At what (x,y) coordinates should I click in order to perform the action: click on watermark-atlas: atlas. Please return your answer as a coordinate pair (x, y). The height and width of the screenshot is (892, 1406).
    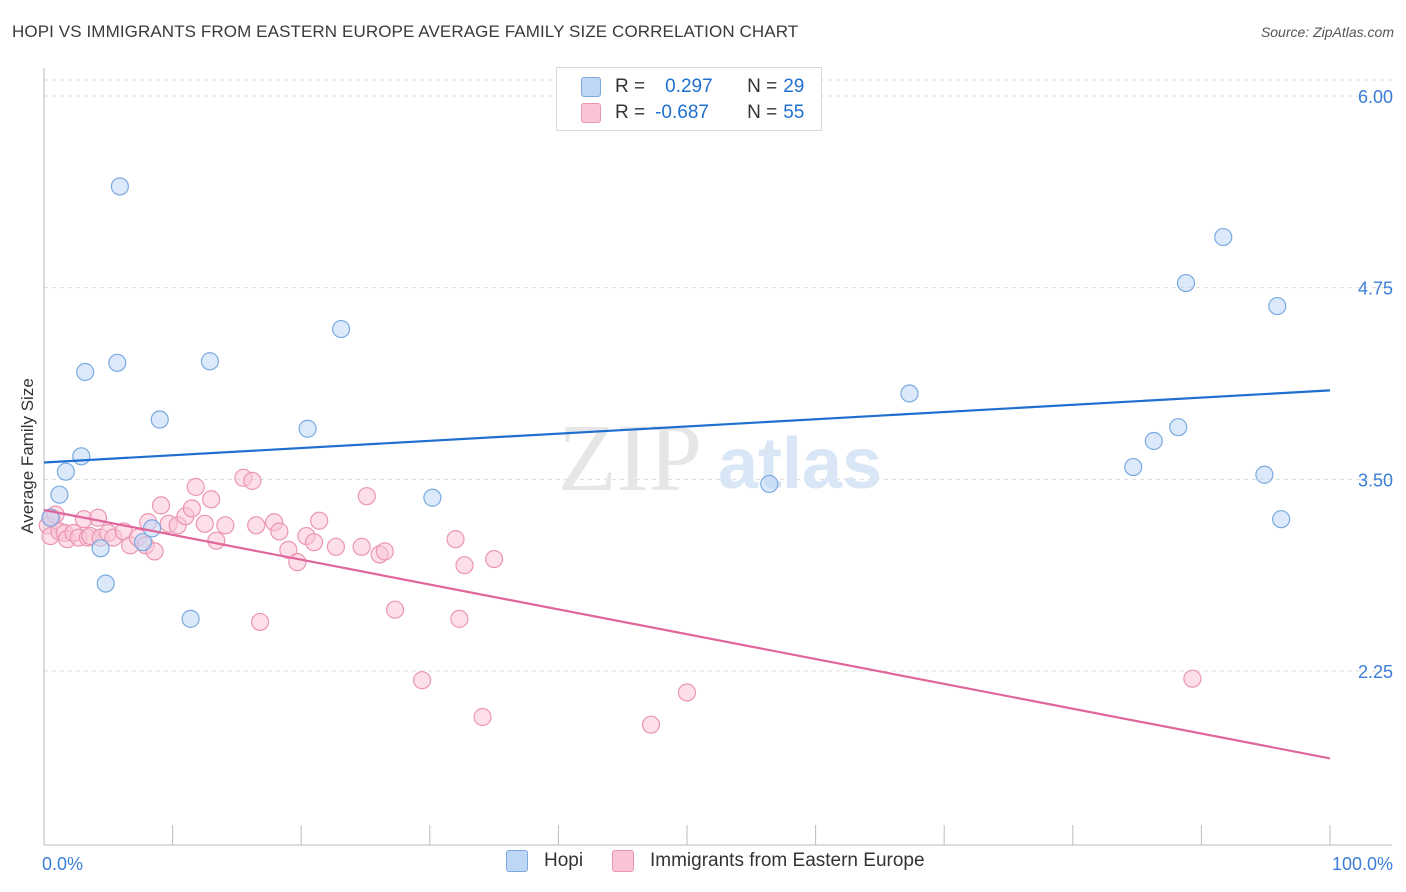
    Looking at the image, I should click on (800, 464).